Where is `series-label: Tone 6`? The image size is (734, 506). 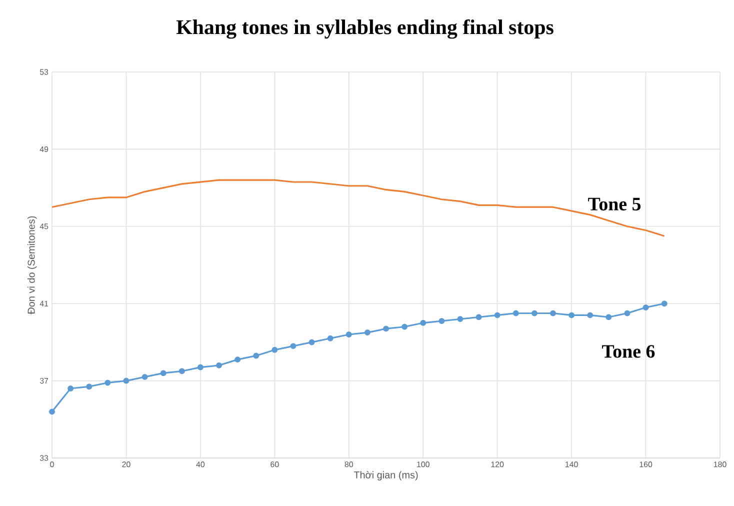
series-label: Tone 6 is located at coordinates (628, 351).